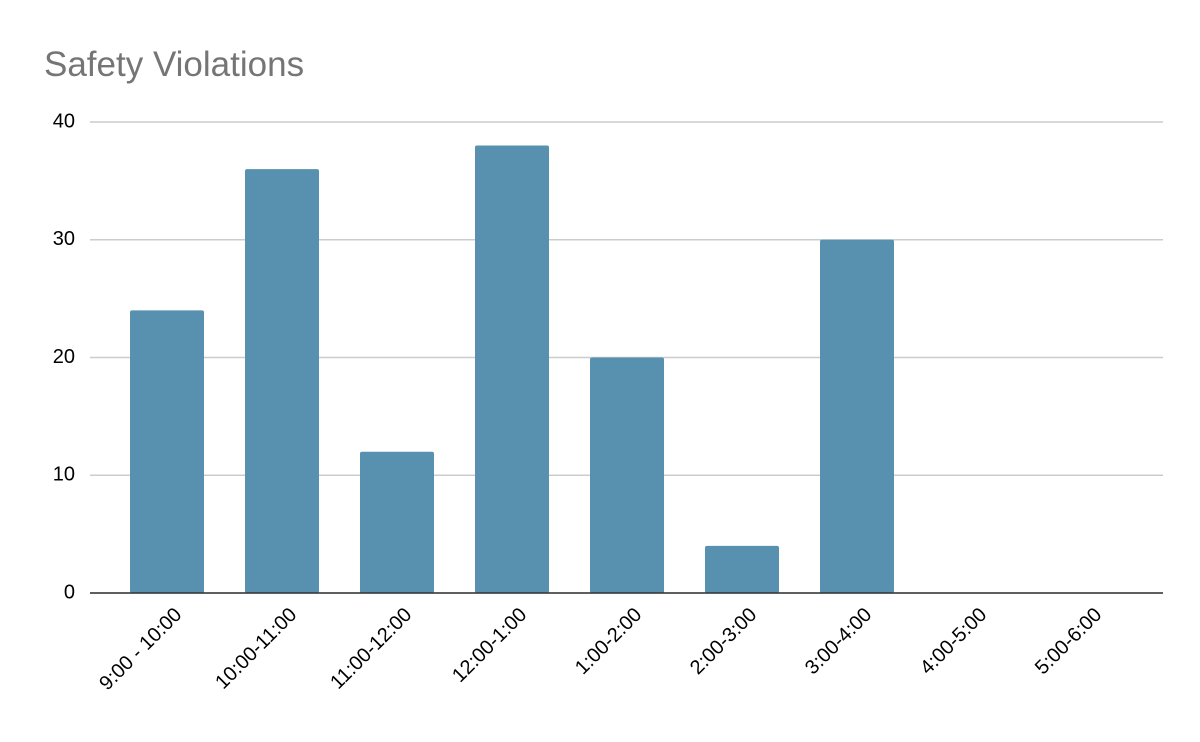 This screenshot has height=742, width=1200. I want to click on y-tick-label: 0, so click(69, 592).